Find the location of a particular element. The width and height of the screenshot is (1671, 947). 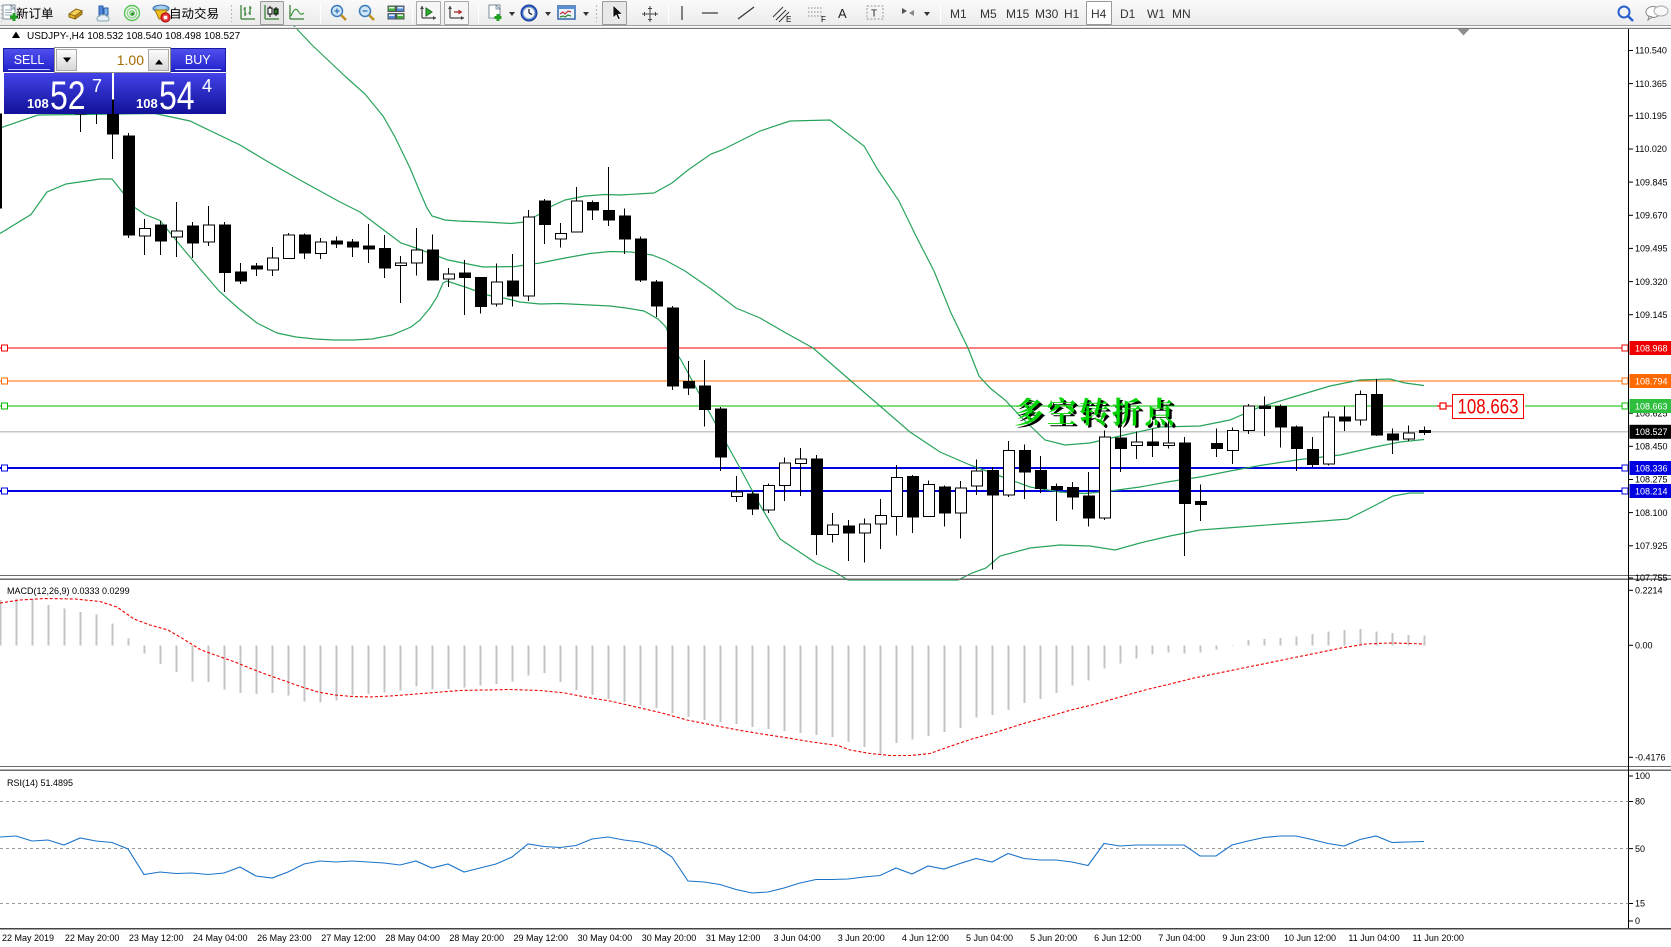

svg-text: 26 May 23:00 is located at coordinates (284, 938).